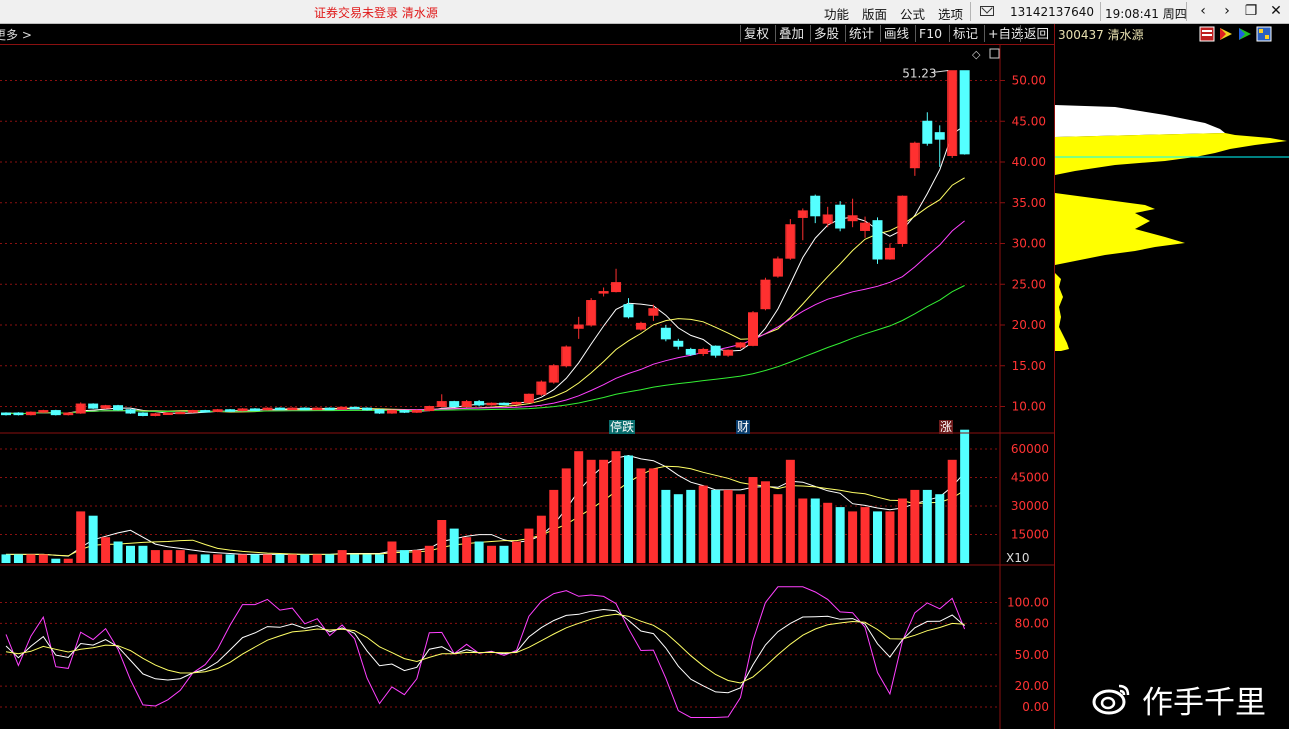 This screenshot has height=729, width=1289. I want to click on app-title: 证券交易未登录 清水源, so click(376, 13).